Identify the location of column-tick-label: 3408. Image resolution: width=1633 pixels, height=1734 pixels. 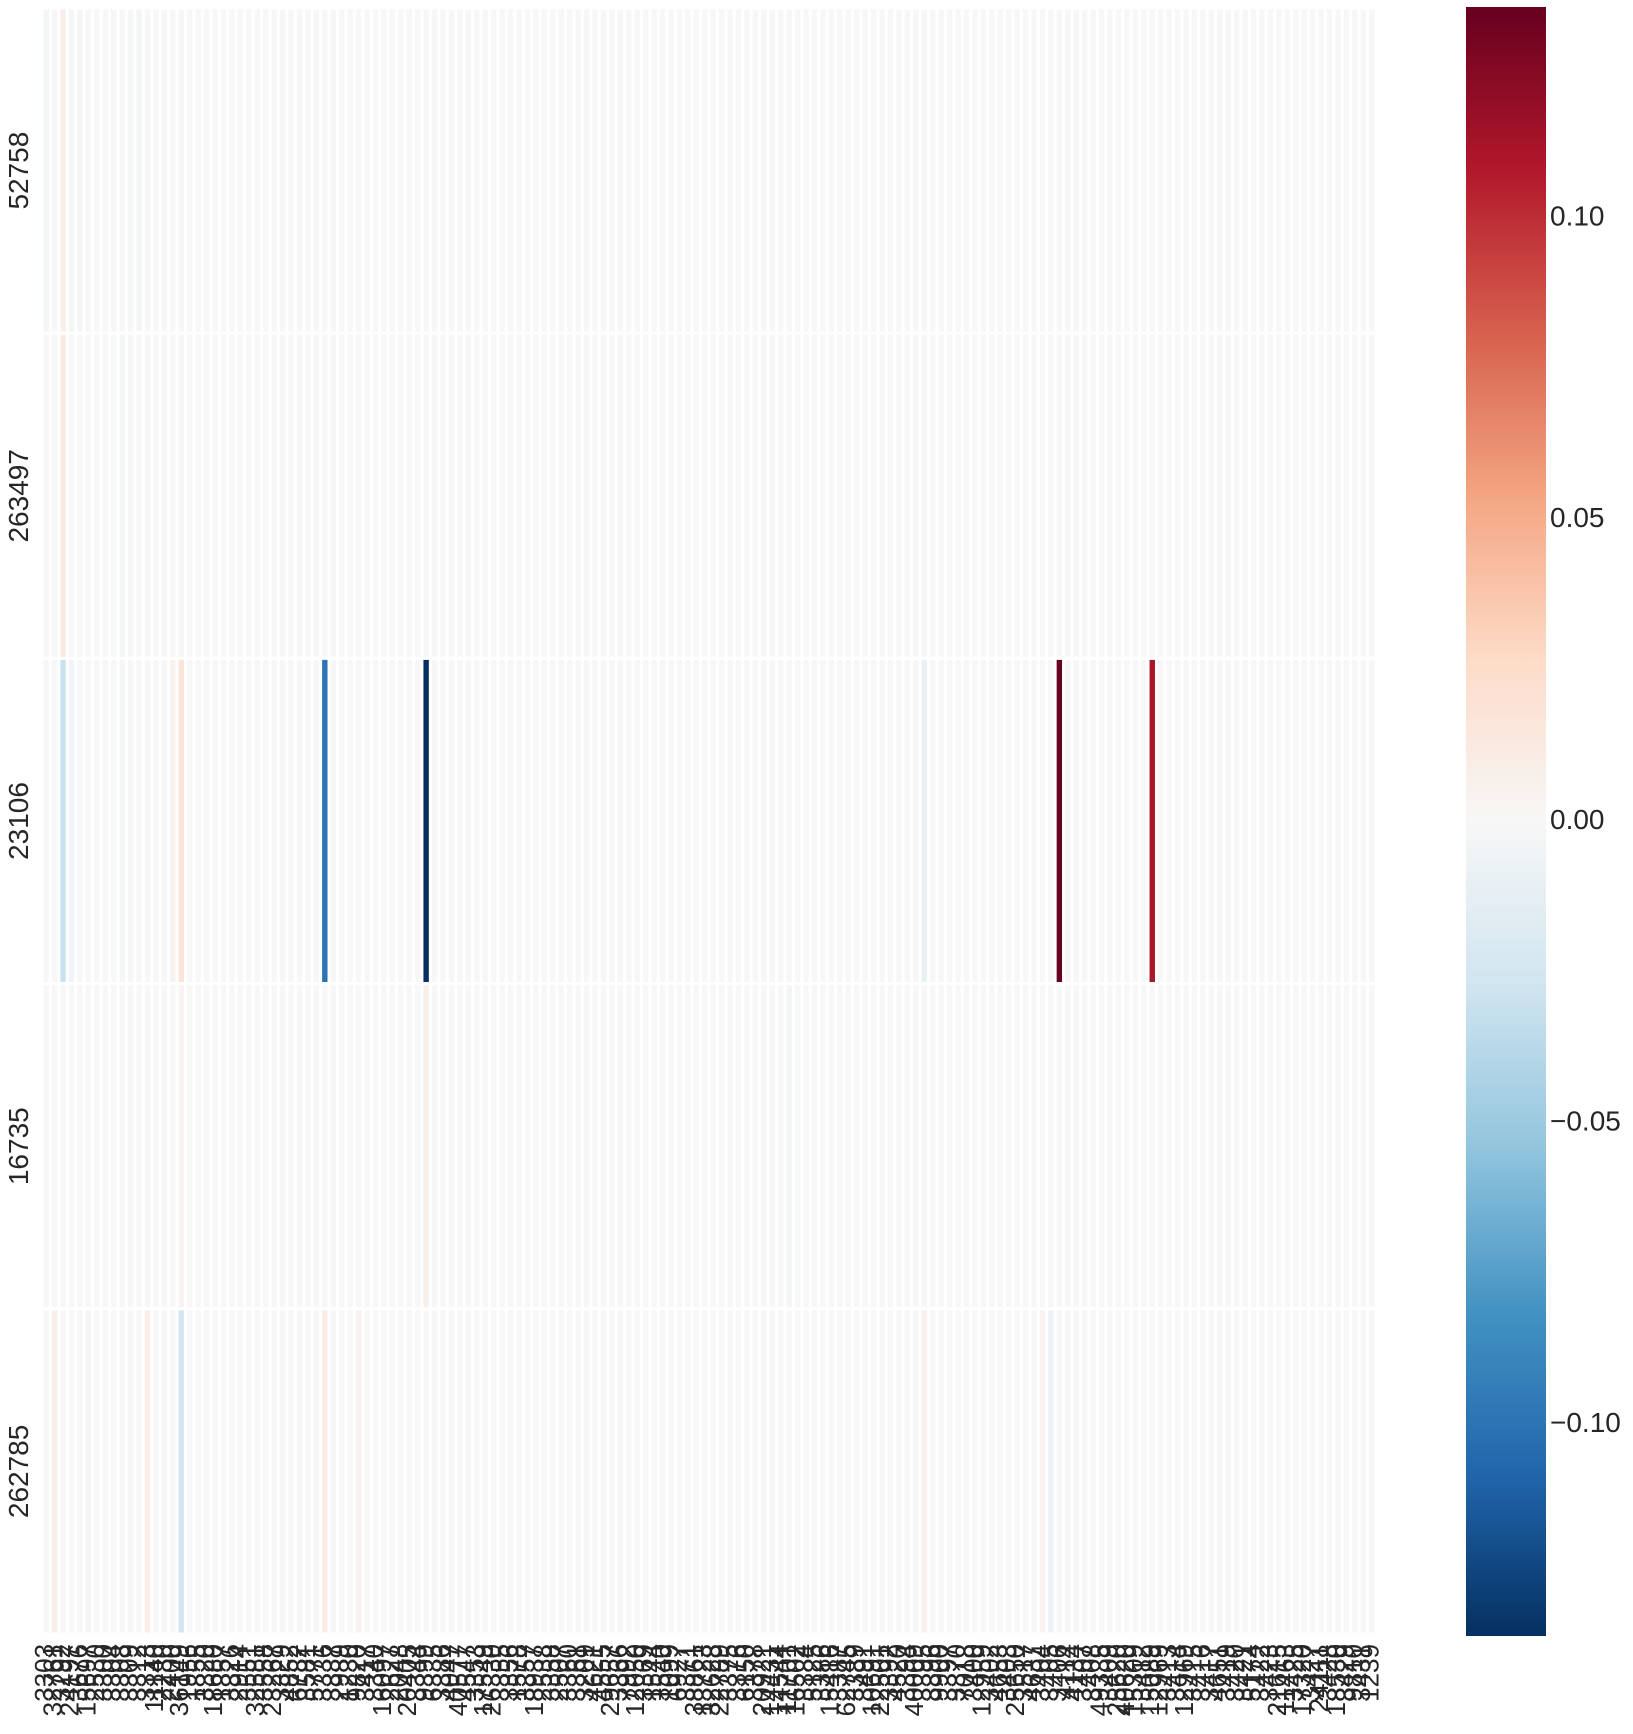
(1091, 1673).